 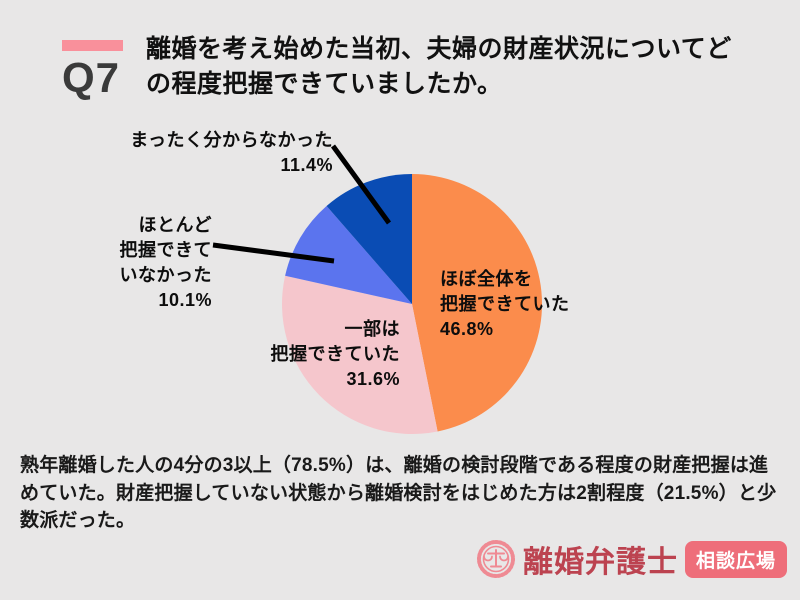 What do you see at coordinates (735, 559) in the screenshot?
I see `brand-badge: 相談広場` at bounding box center [735, 559].